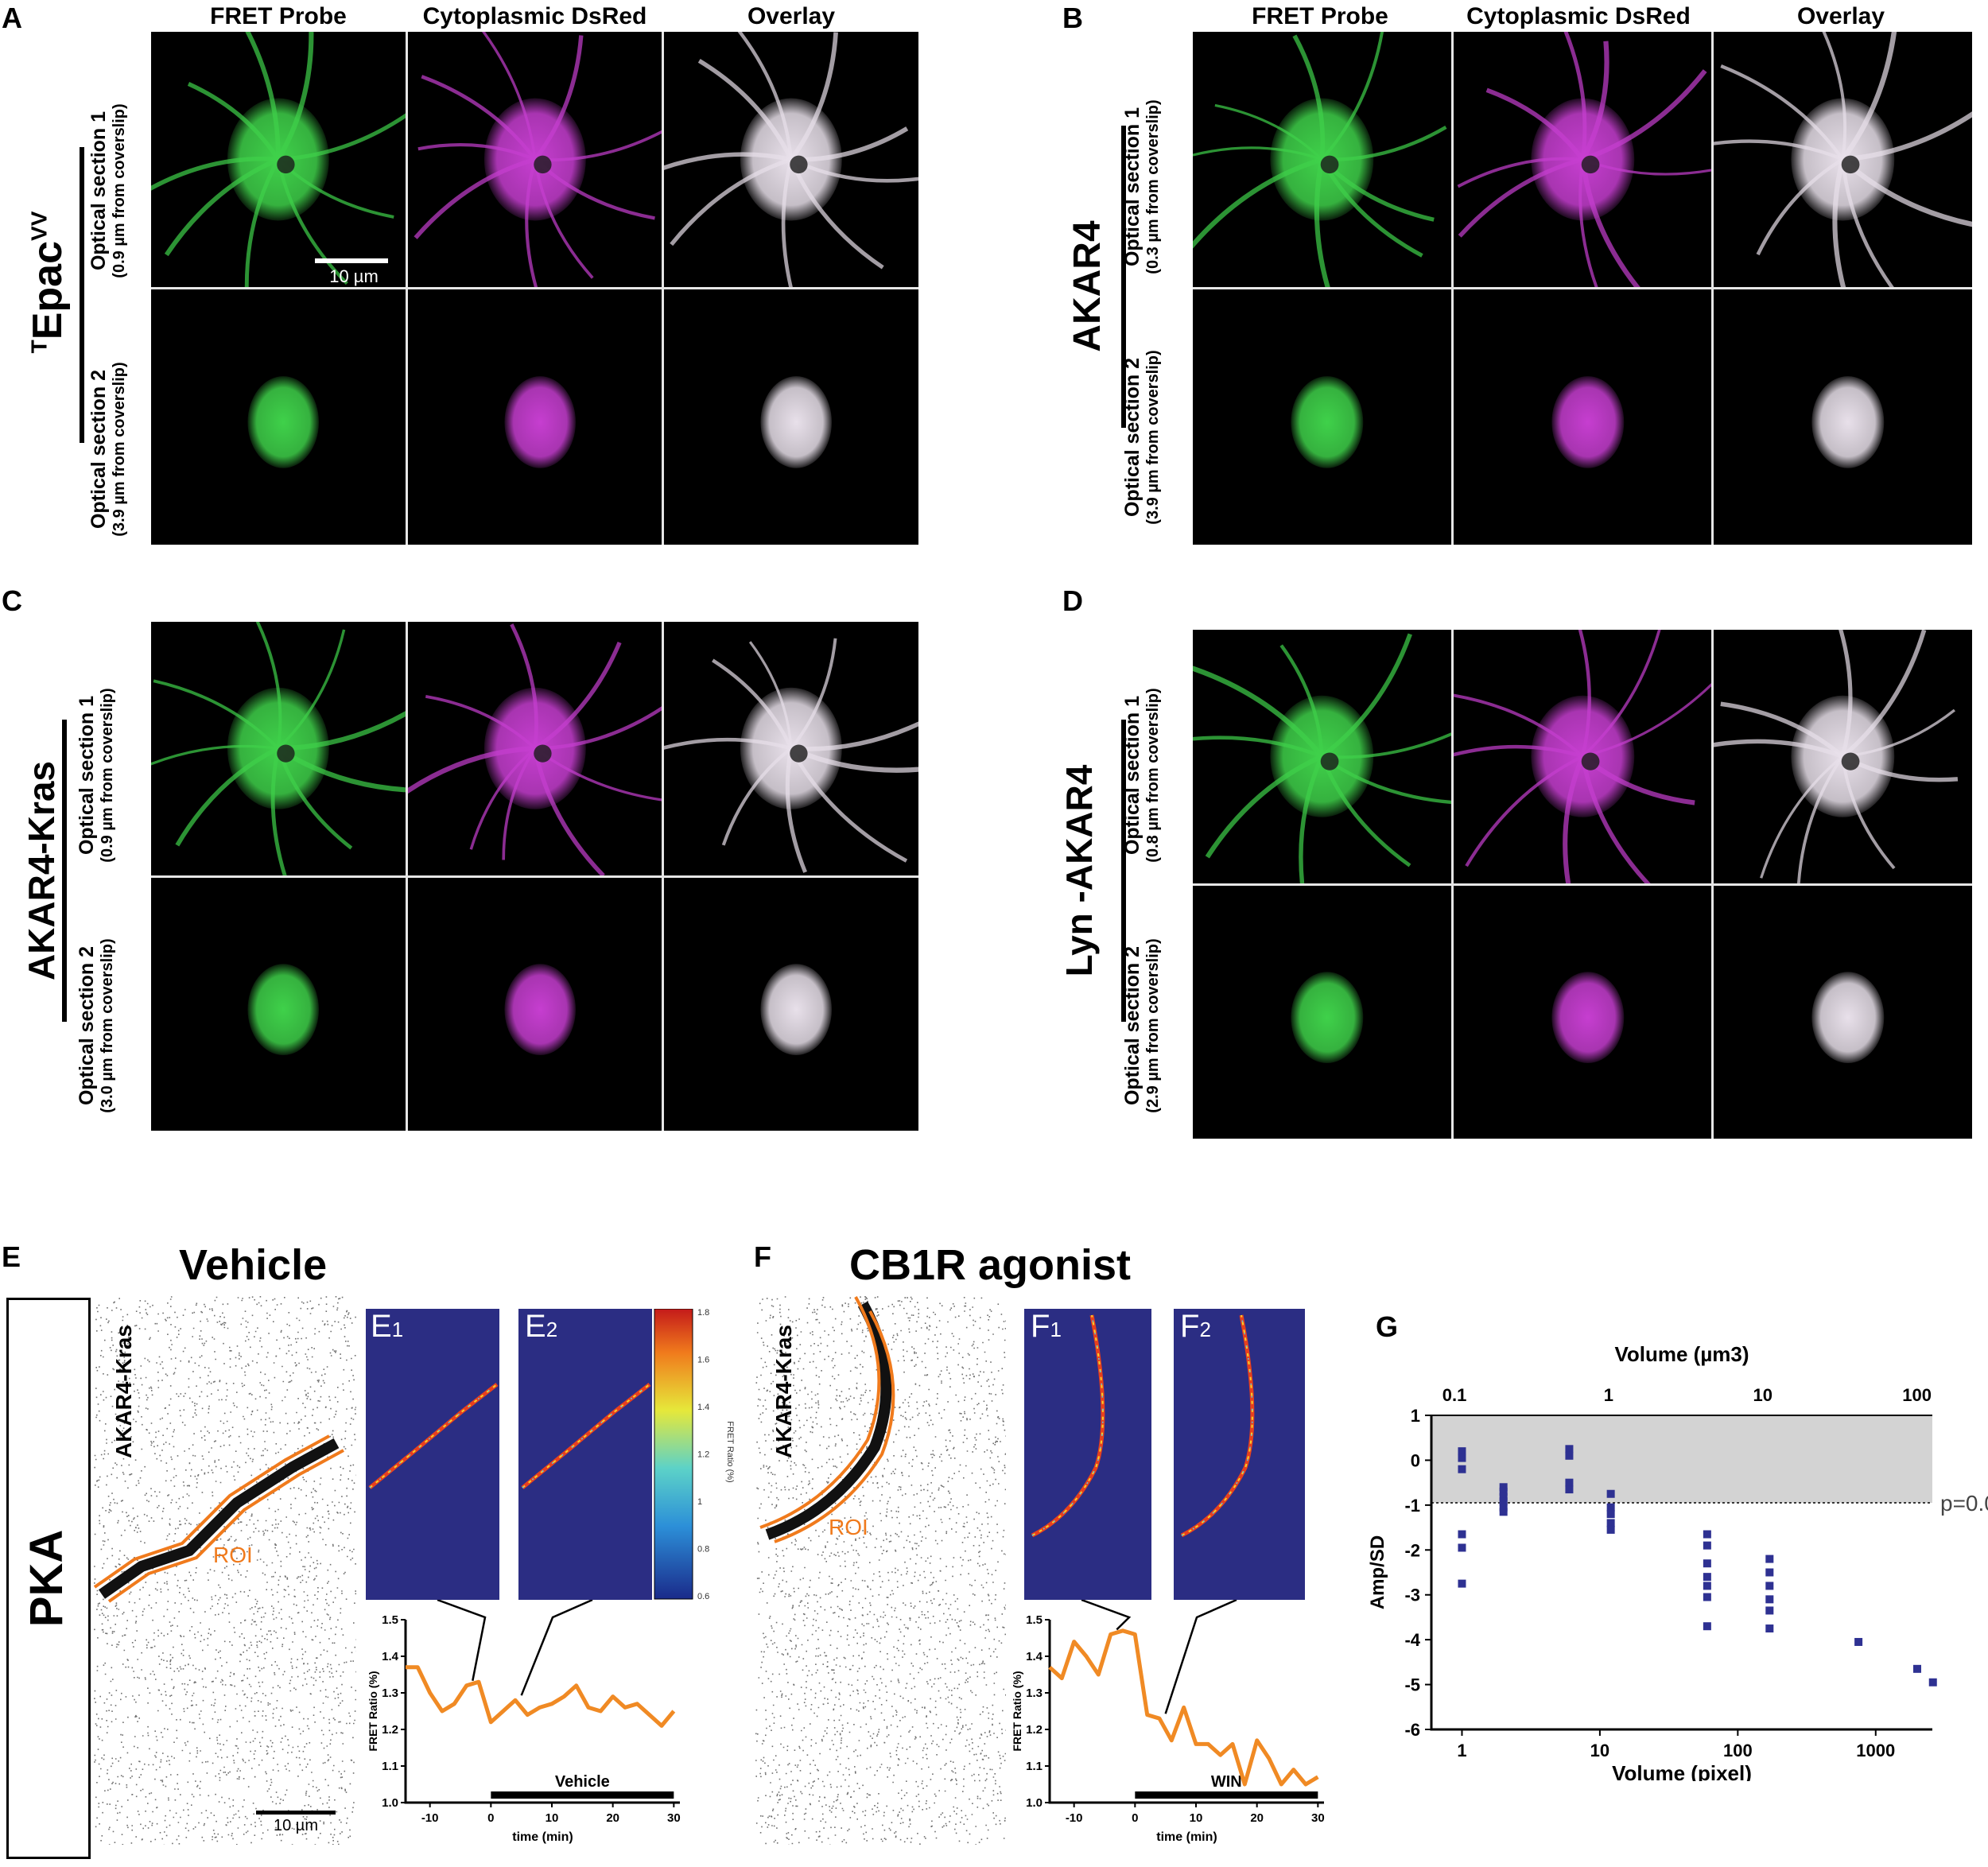 Image resolution: width=1988 pixels, height=1867 pixels. What do you see at coordinates (1322, 756) in the screenshot?
I see `image-d-row1-fret` at bounding box center [1322, 756].